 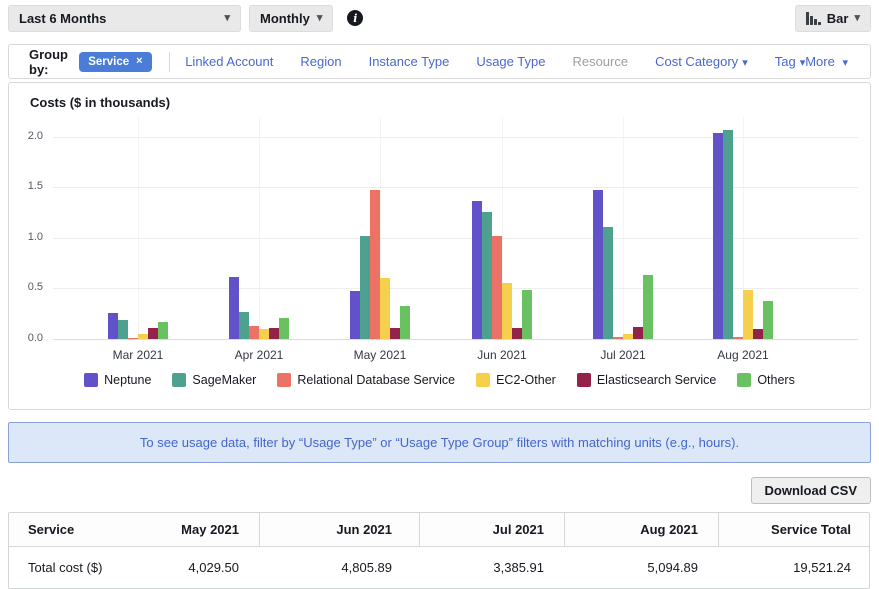 I want to click on granularity-label: Monthly, so click(x=285, y=18).